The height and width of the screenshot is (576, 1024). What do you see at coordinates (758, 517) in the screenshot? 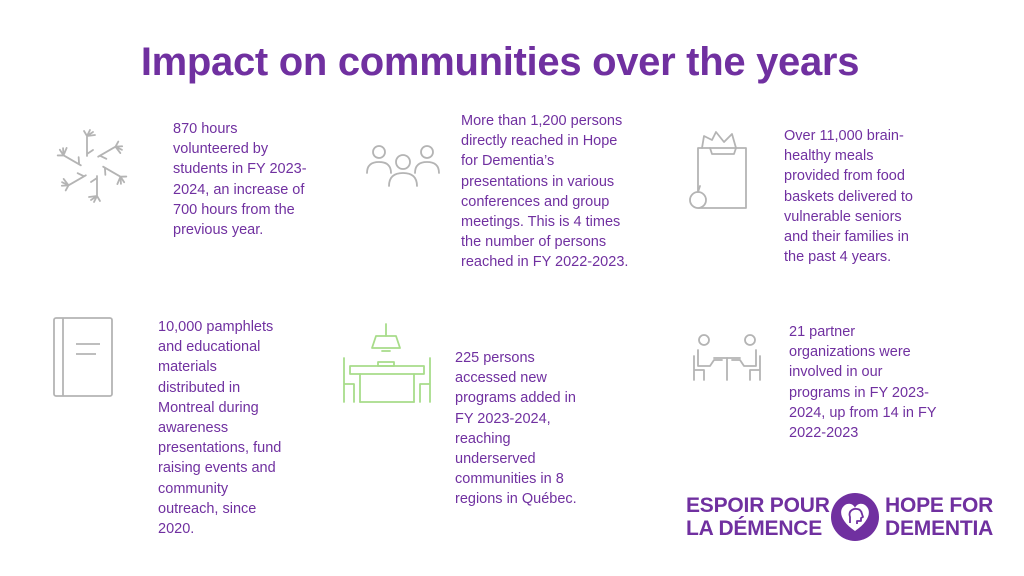
I see `logo-text-fr: ESPOIR POUR LA DÉMENCE` at bounding box center [758, 517].